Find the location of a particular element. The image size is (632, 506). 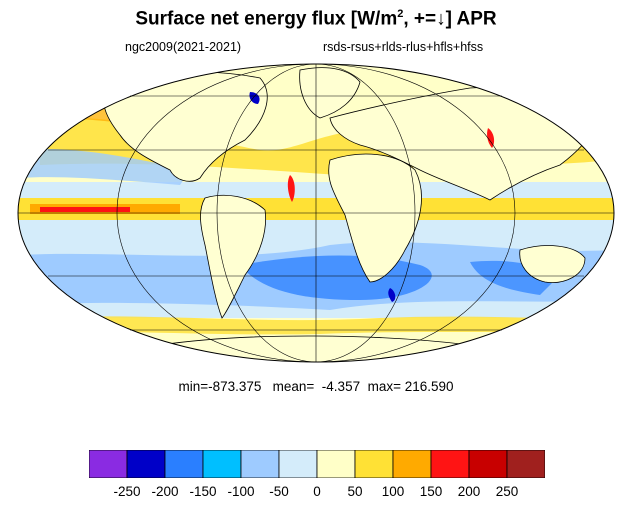

subtitle-right: rsds-rsus+rlds-rlus+hfls+hfss is located at coordinates (403, 47).